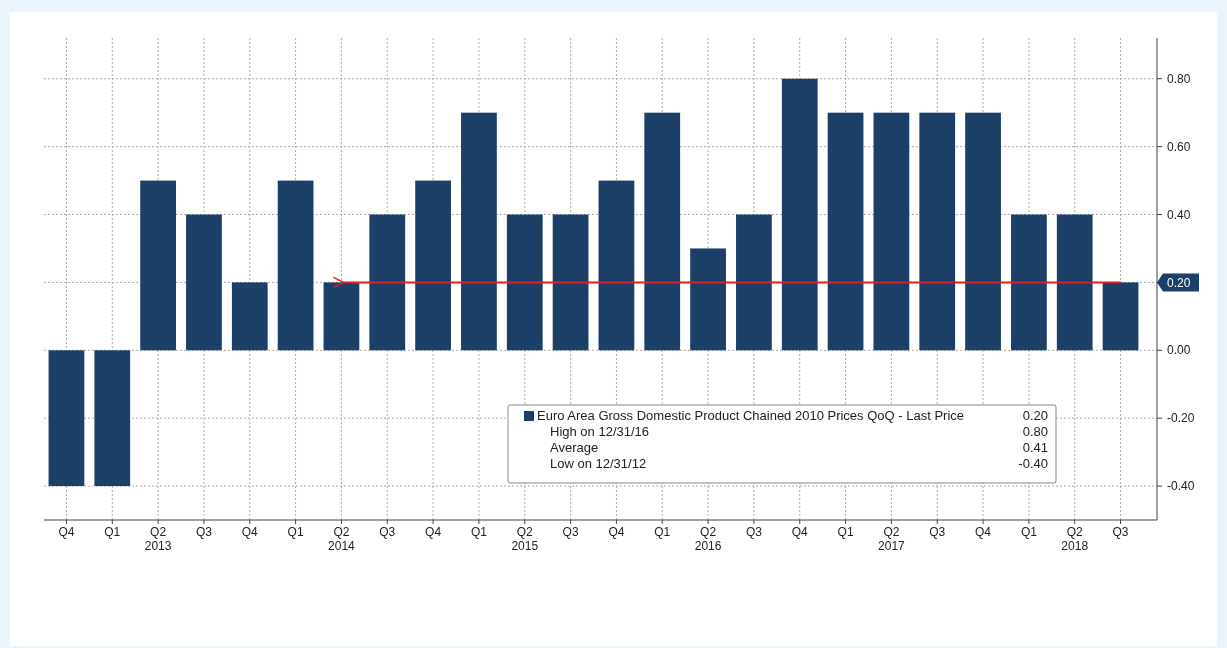 This screenshot has height=648, width=1227. What do you see at coordinates (1179, 282) in the screenshot?
I see `y-tick-label: 0.20` at bounding box center [1179, 282].